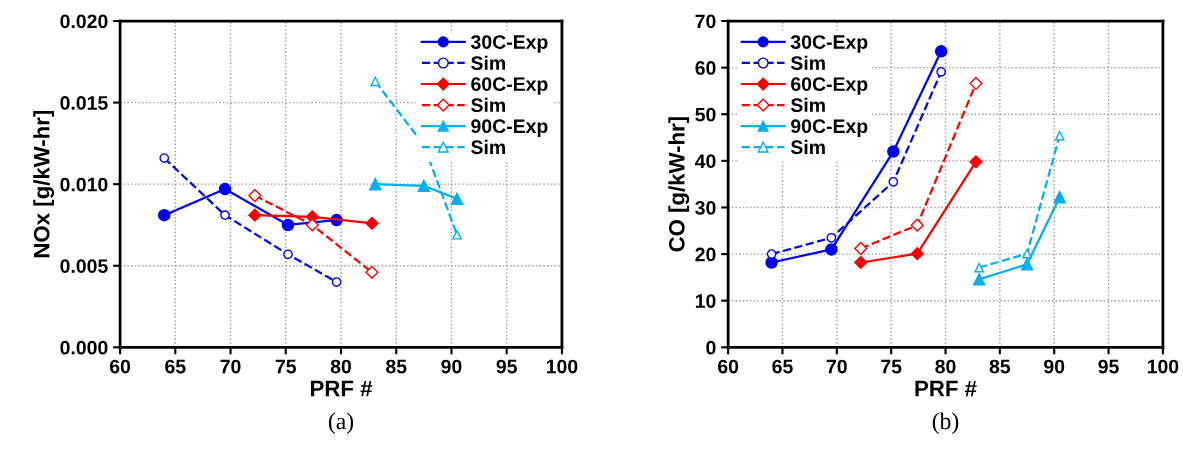  What do you see at coordinates (705, 114) in the screenshot?
I see `y-tick-label: 50` at bounding box center [705, 114].